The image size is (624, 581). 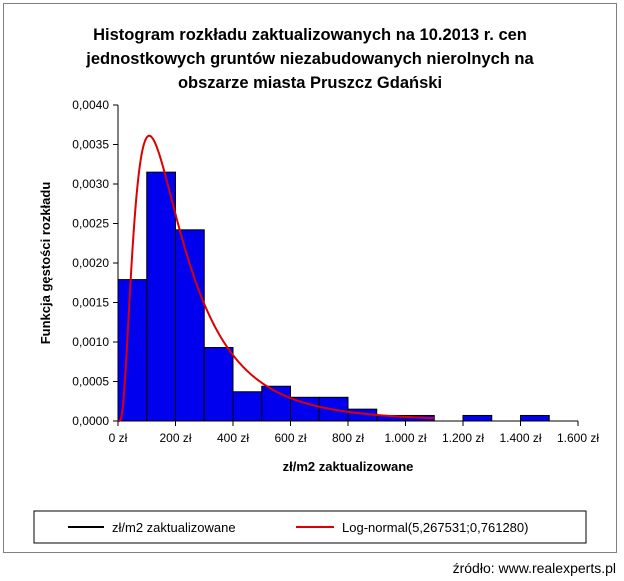 I want to click on source-note: źródło: www.realexperts.pl, so click(x=534, y=568).